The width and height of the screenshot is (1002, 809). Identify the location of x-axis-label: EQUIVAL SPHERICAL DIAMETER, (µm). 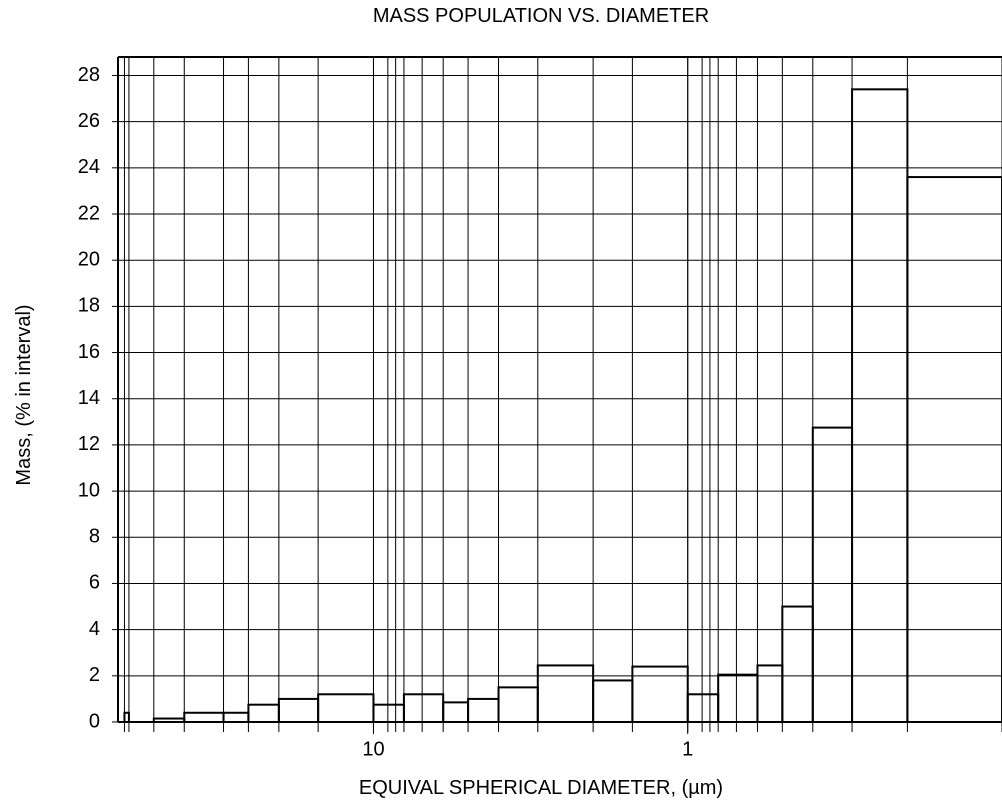
(541, 788).